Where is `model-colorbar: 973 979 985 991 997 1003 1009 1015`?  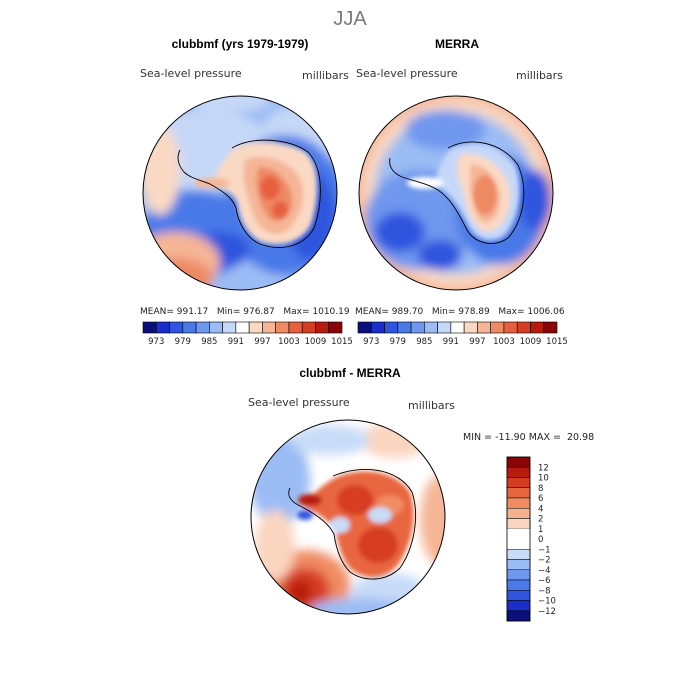
model-colorbar: 973 979 985 991 997 1003 1009 1015 is located at coordinates (247, 334).